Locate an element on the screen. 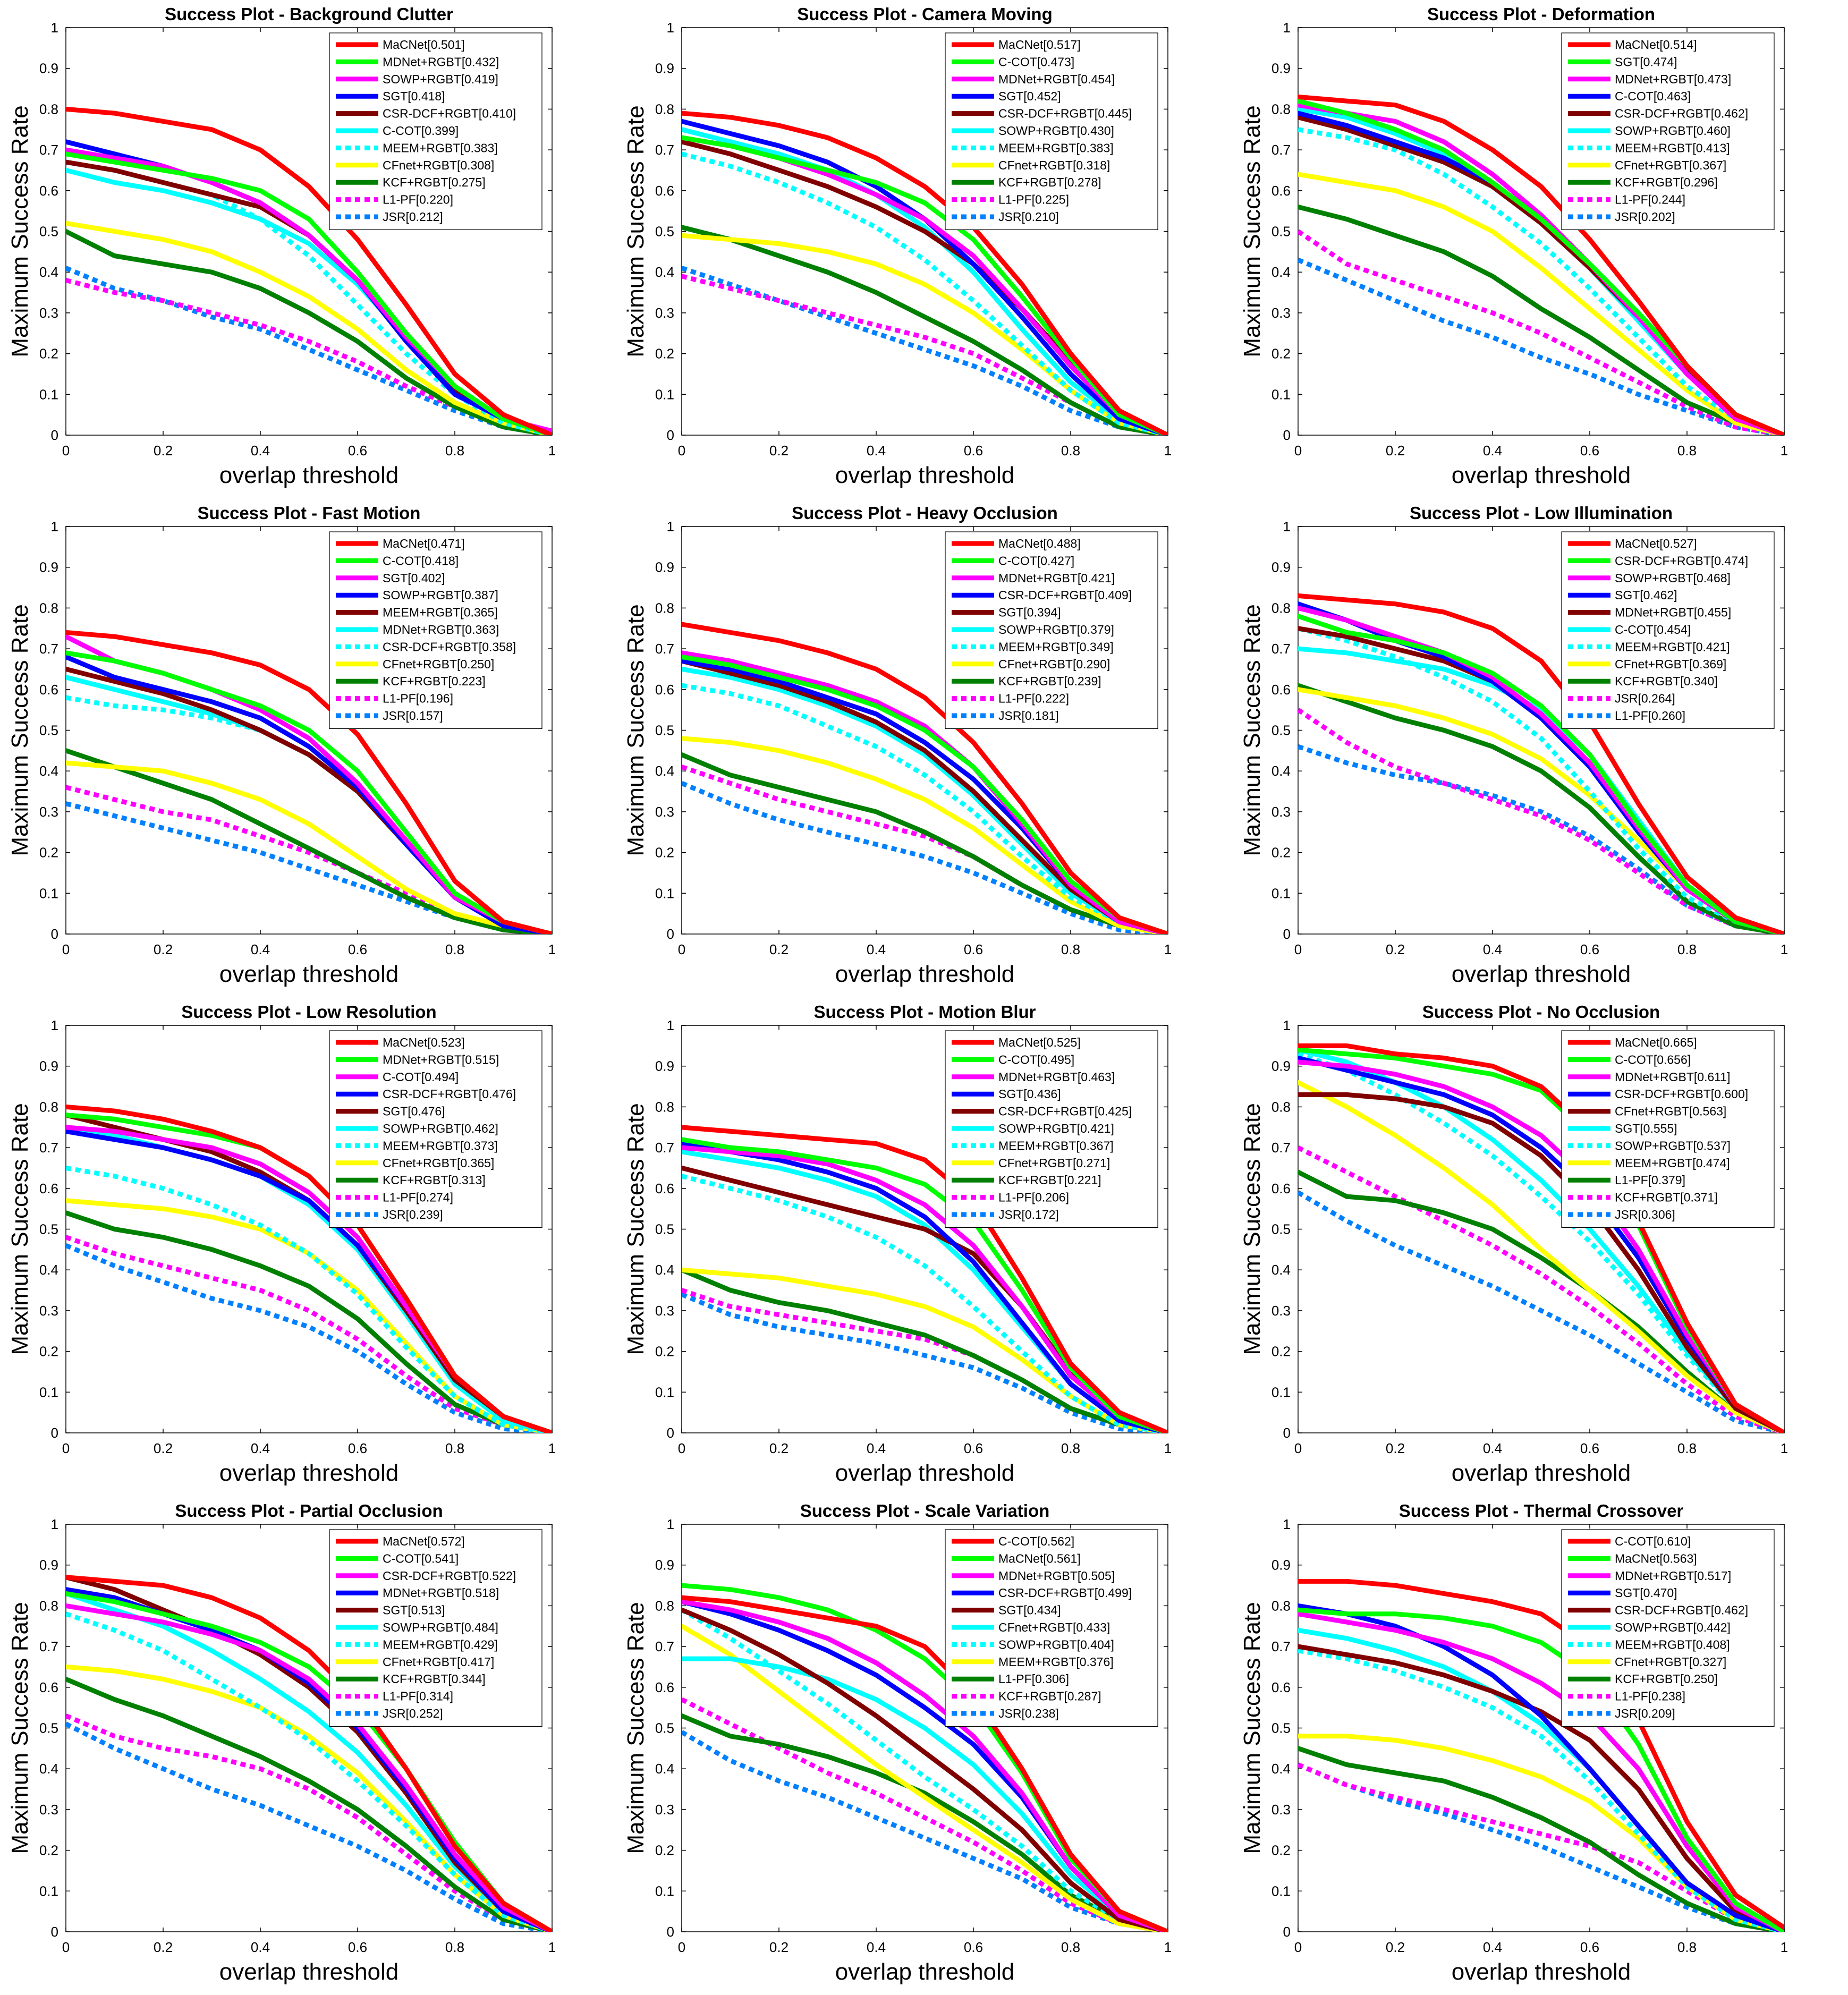 Image resolution: width=1848 pixels, height=1995 pixels. legend-entry: JSR[0.202] is located at coordinates (1645, 217).